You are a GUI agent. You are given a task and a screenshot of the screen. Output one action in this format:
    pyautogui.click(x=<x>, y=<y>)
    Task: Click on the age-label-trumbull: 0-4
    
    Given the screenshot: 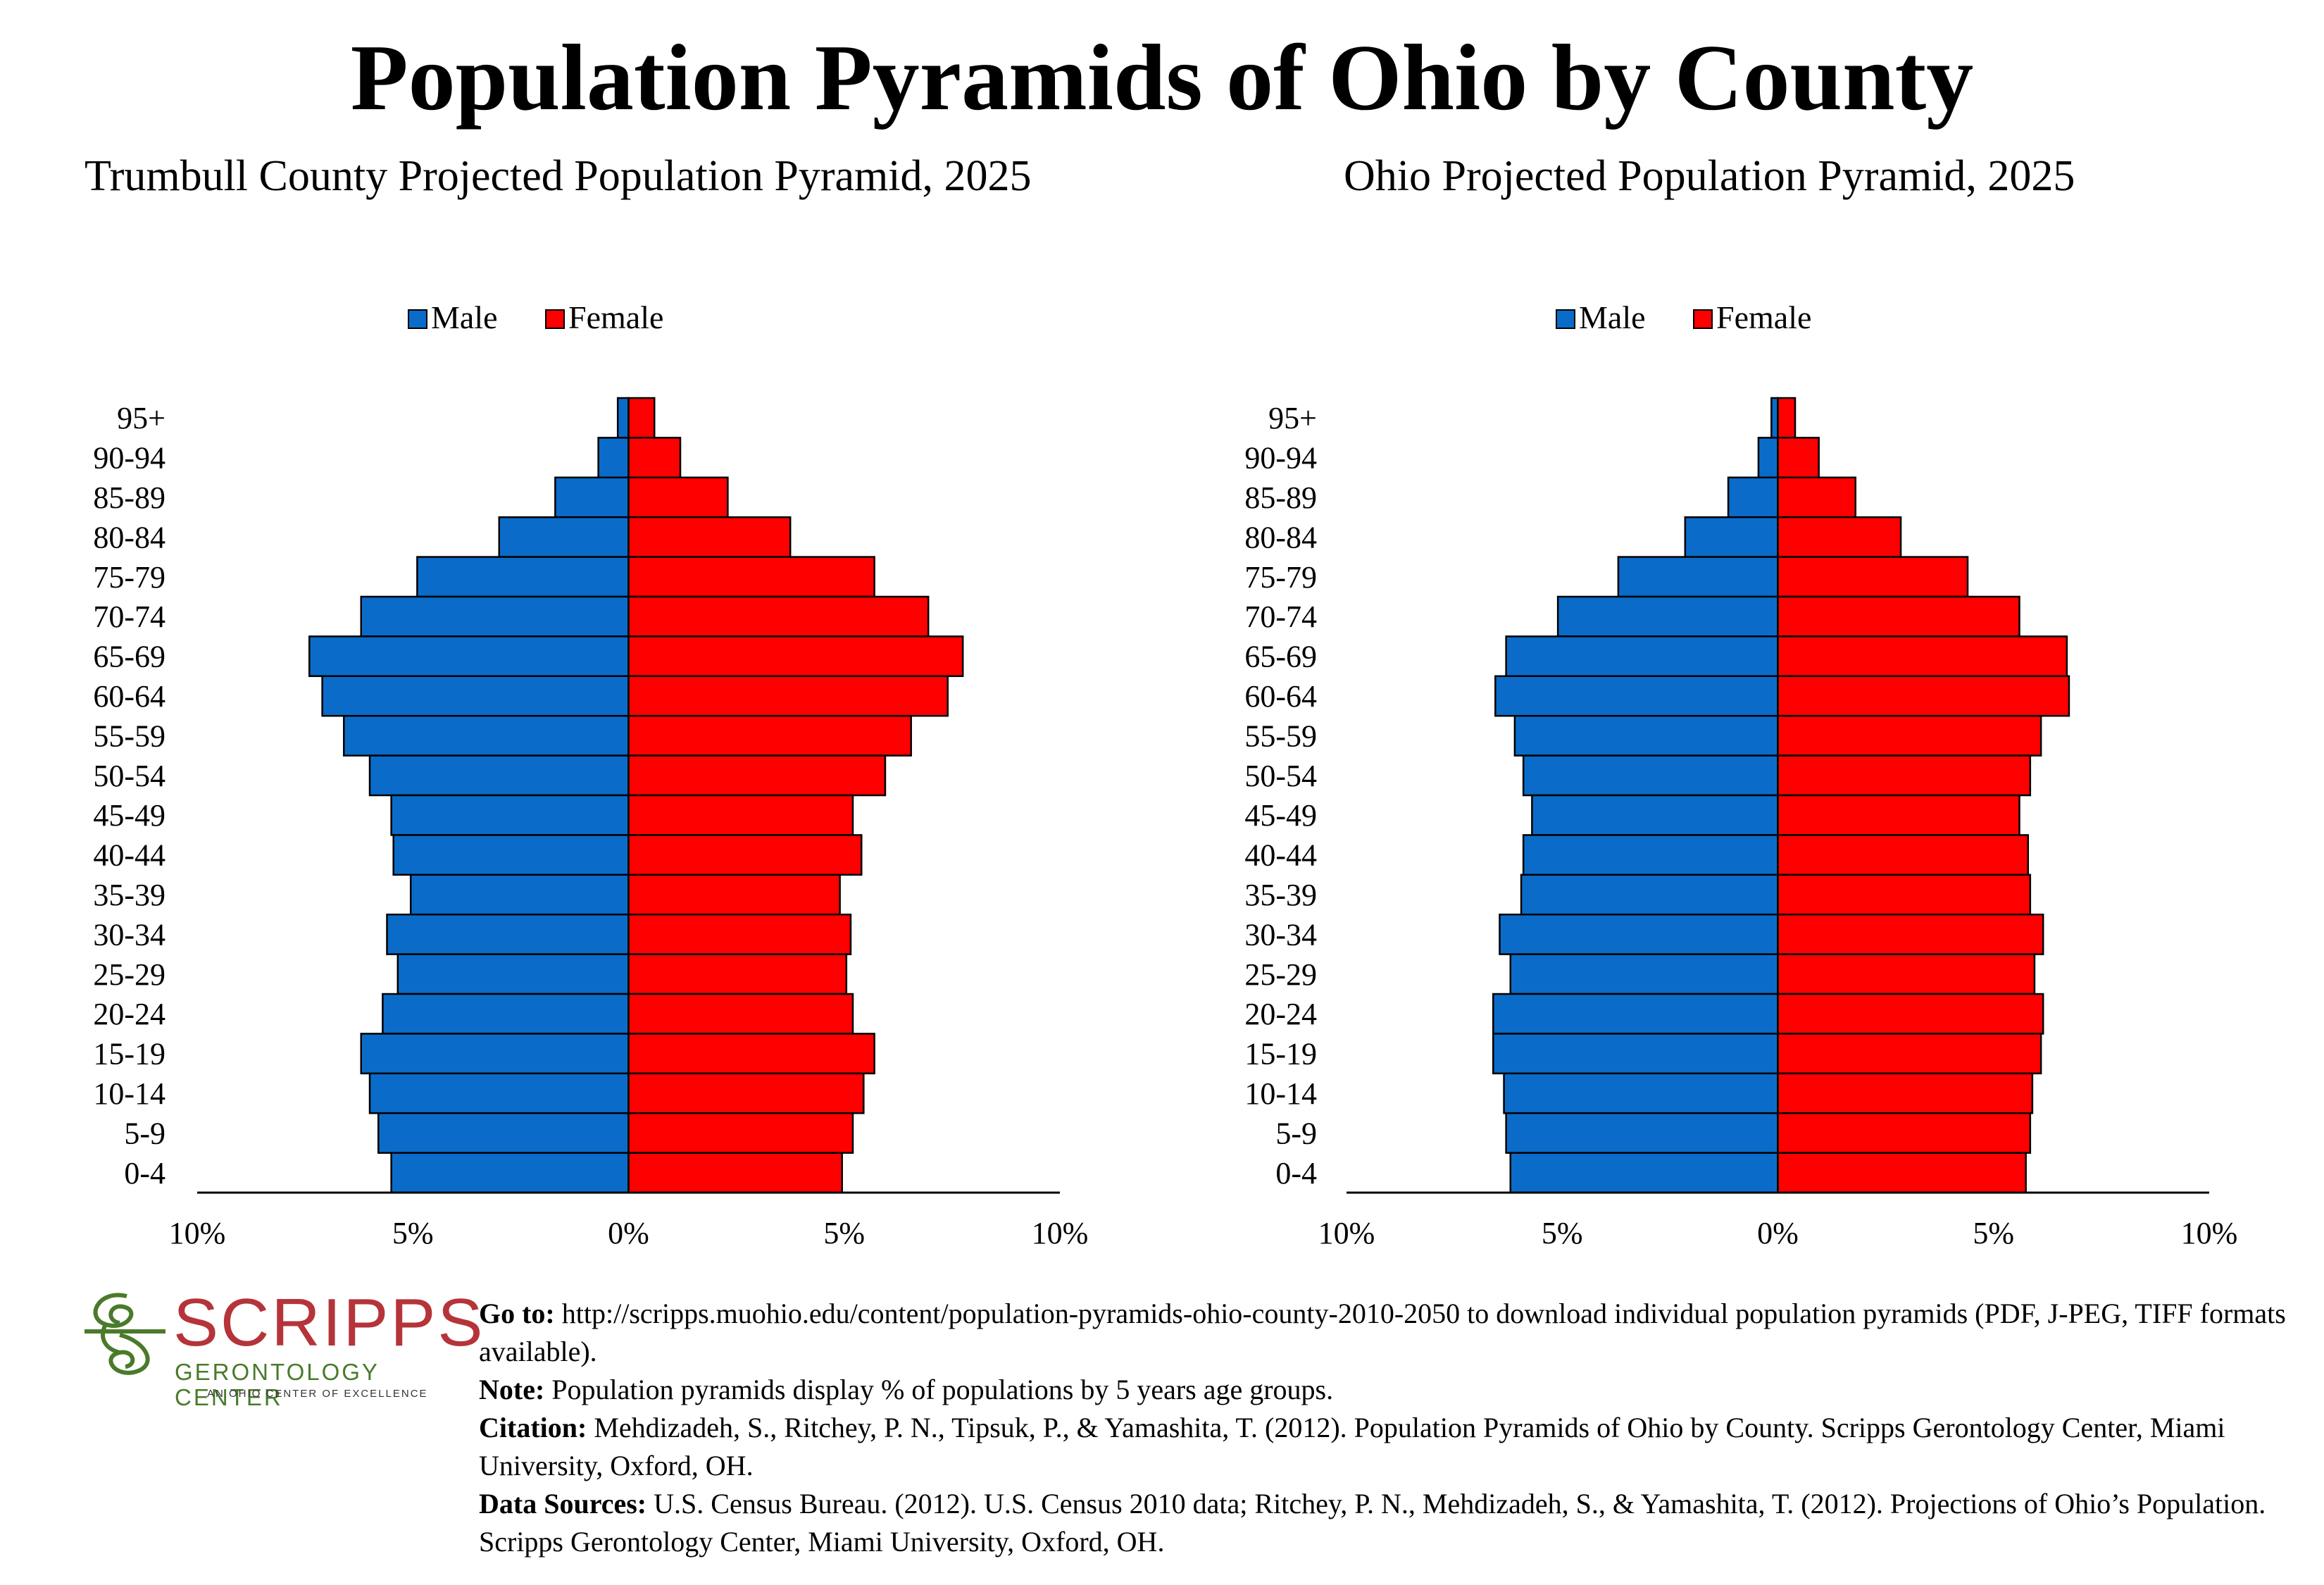 What is the action you would take?
    pyautogui.click(x=144, y=1173)
    